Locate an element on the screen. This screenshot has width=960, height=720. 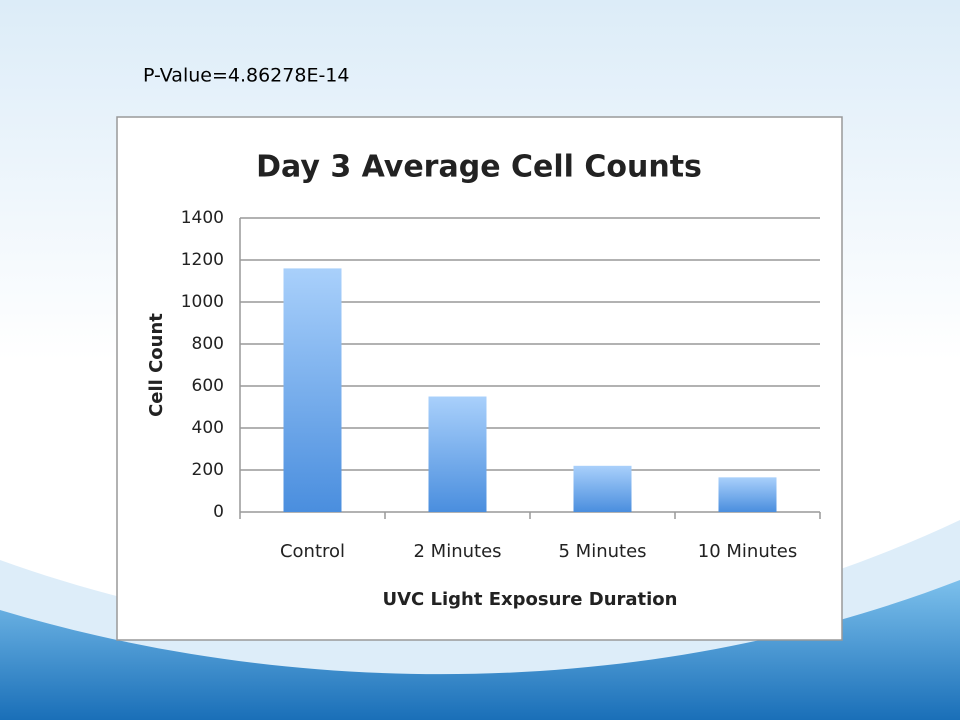
y-tick-label: 400 is located at coordinates (208, 428).